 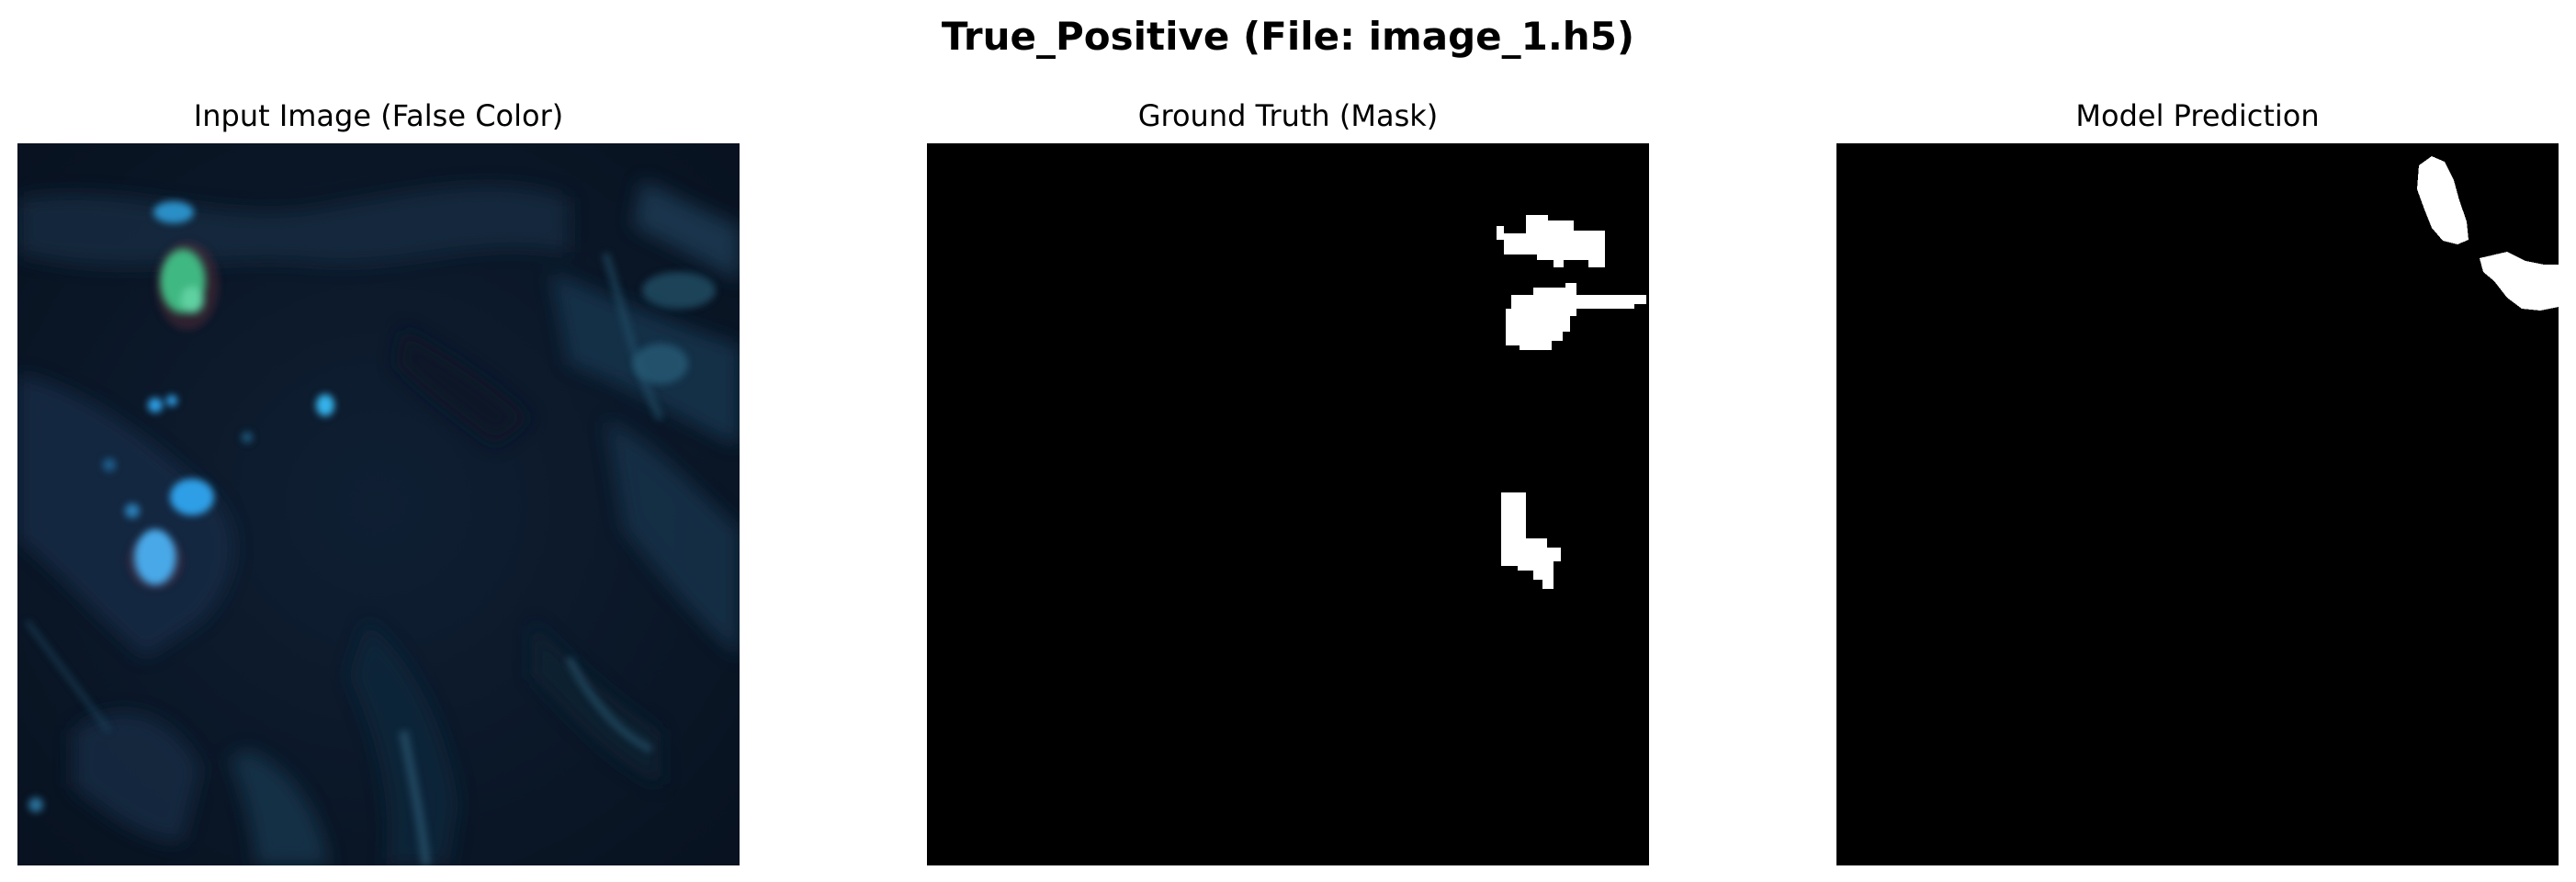 I want to click on figure-title: True_Positive (File: image_1.h5), so click(x=1288, y=36).